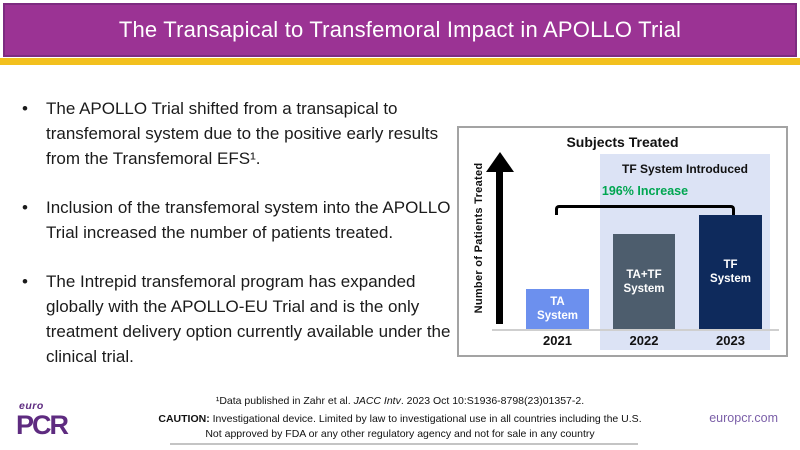  Describe the element at coordinates (184, 419) in the screenshot. I see `caution-label: CAUTION:` at that location.